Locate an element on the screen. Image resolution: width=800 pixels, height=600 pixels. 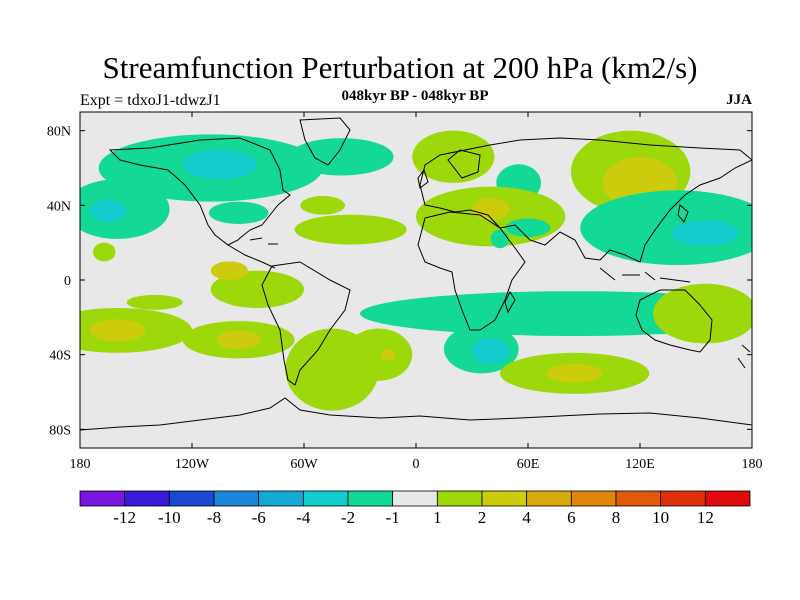
coastline-uk is located at coordinates (423, 178).